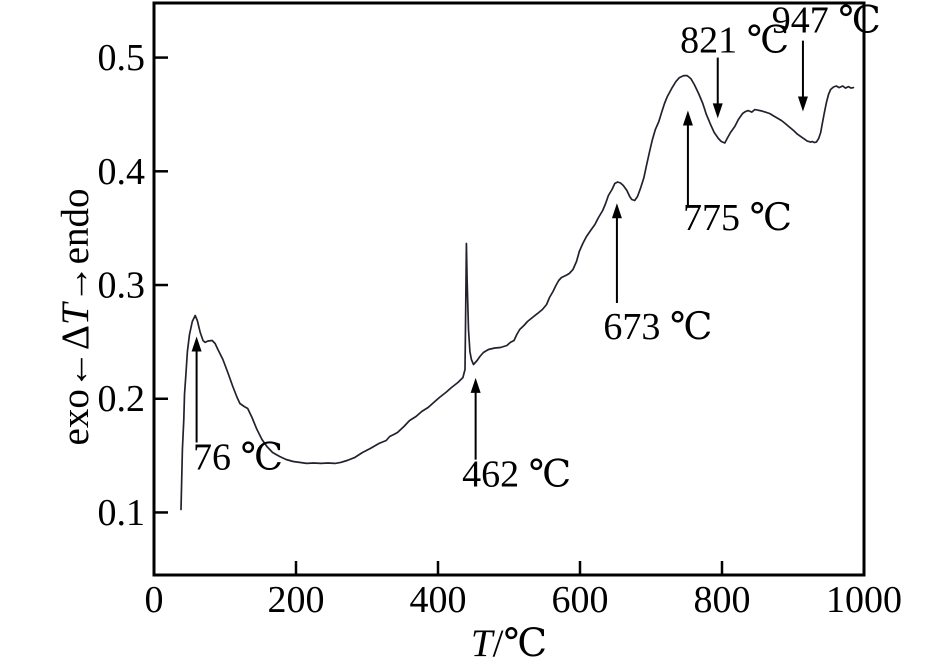  Describe the element at coordinates (864, 600) in the screenshot. I see `x-tick-label: 1000` at that location.